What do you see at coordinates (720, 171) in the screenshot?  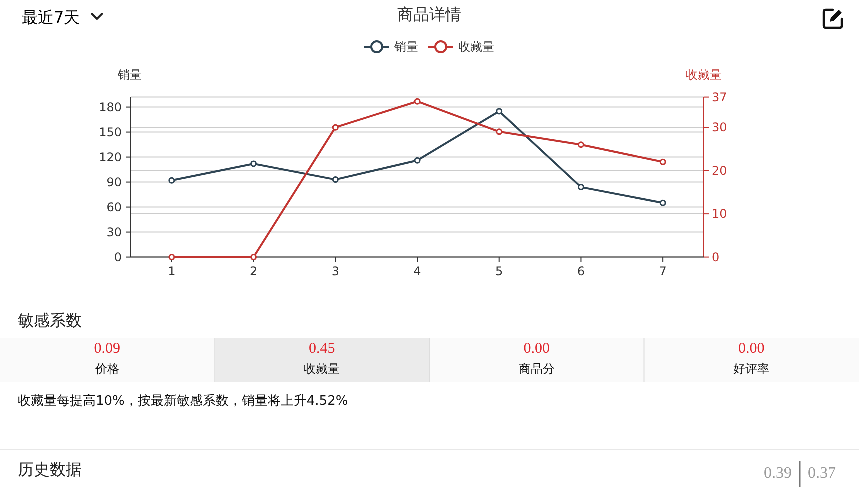 I see `y2-tick-label: 20` at bounding box center [720, 171].